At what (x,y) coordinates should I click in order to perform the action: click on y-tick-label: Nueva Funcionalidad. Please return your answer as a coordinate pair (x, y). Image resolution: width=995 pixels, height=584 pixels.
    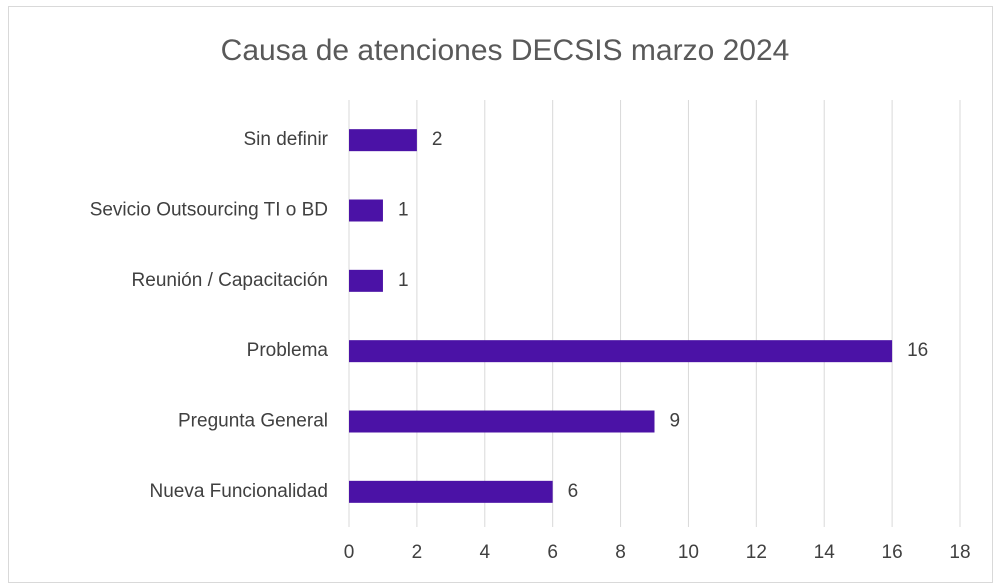
    Looking at the image, I should click on (238, 491).